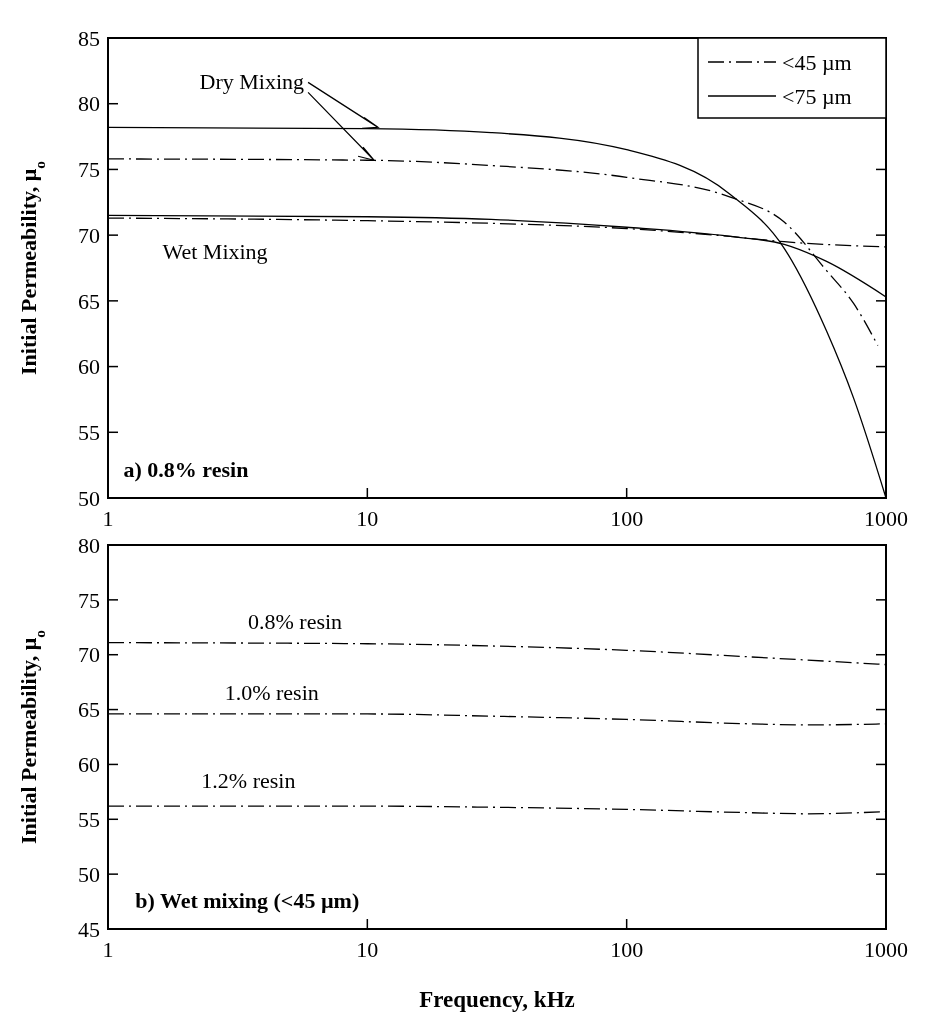  I want to click on annotation: a) 0.8% resin, so click(186, 470).